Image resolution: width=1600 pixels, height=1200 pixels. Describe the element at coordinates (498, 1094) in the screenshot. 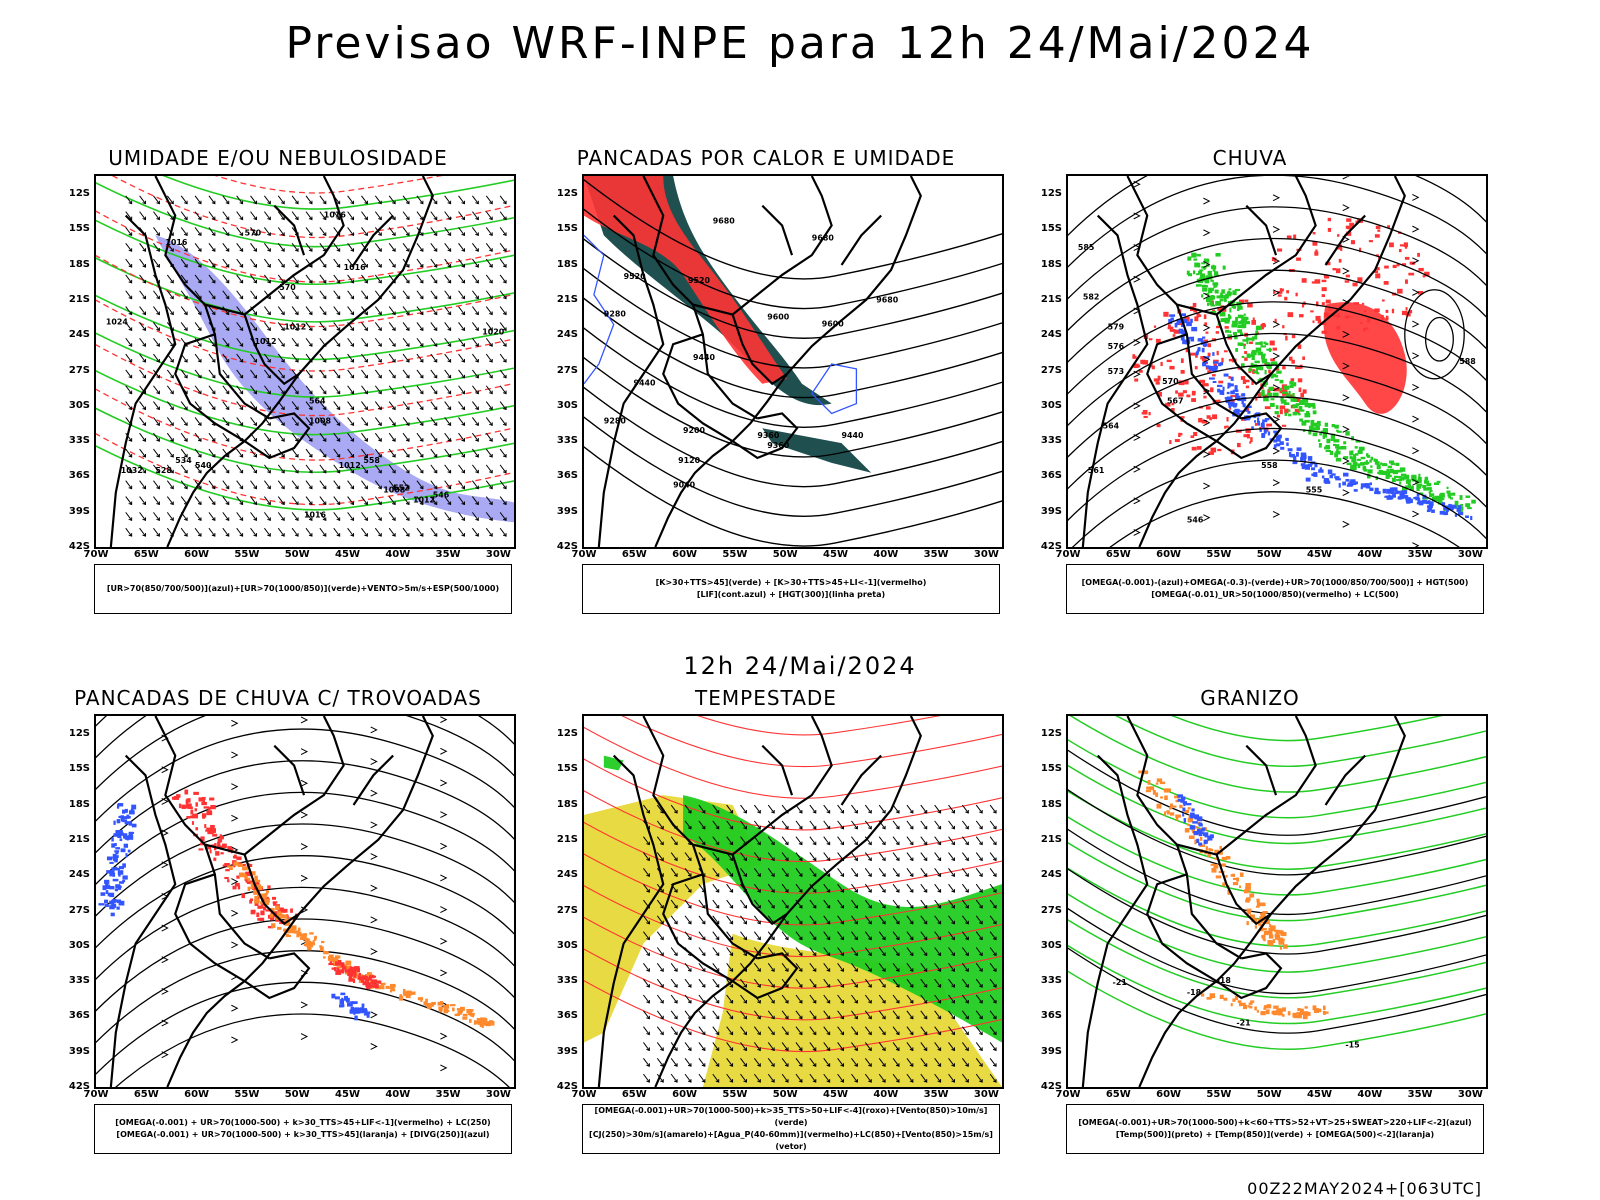

I see `lon-tick-label: 30W` at that location.